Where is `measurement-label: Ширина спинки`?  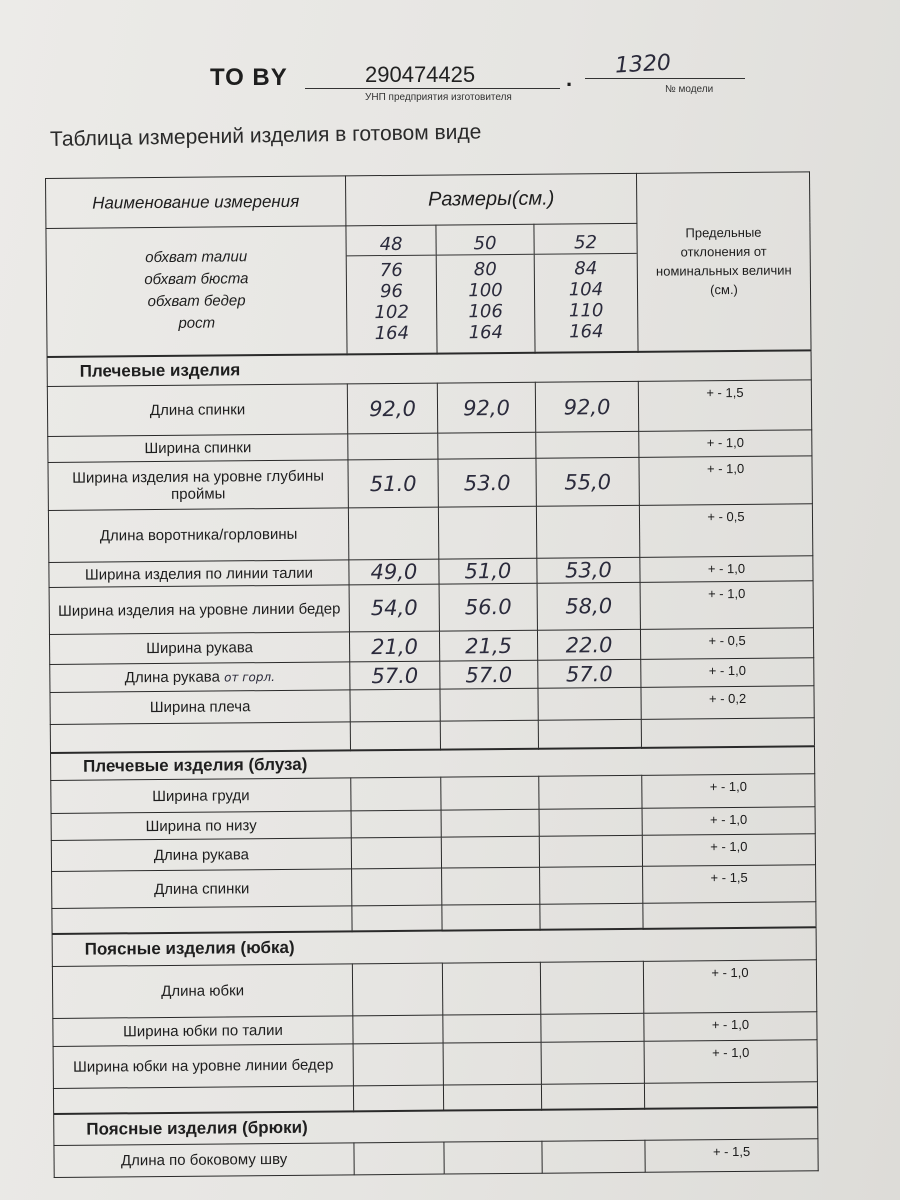 measurement-label: Ширина спинки is located at coordinates (198, 448).